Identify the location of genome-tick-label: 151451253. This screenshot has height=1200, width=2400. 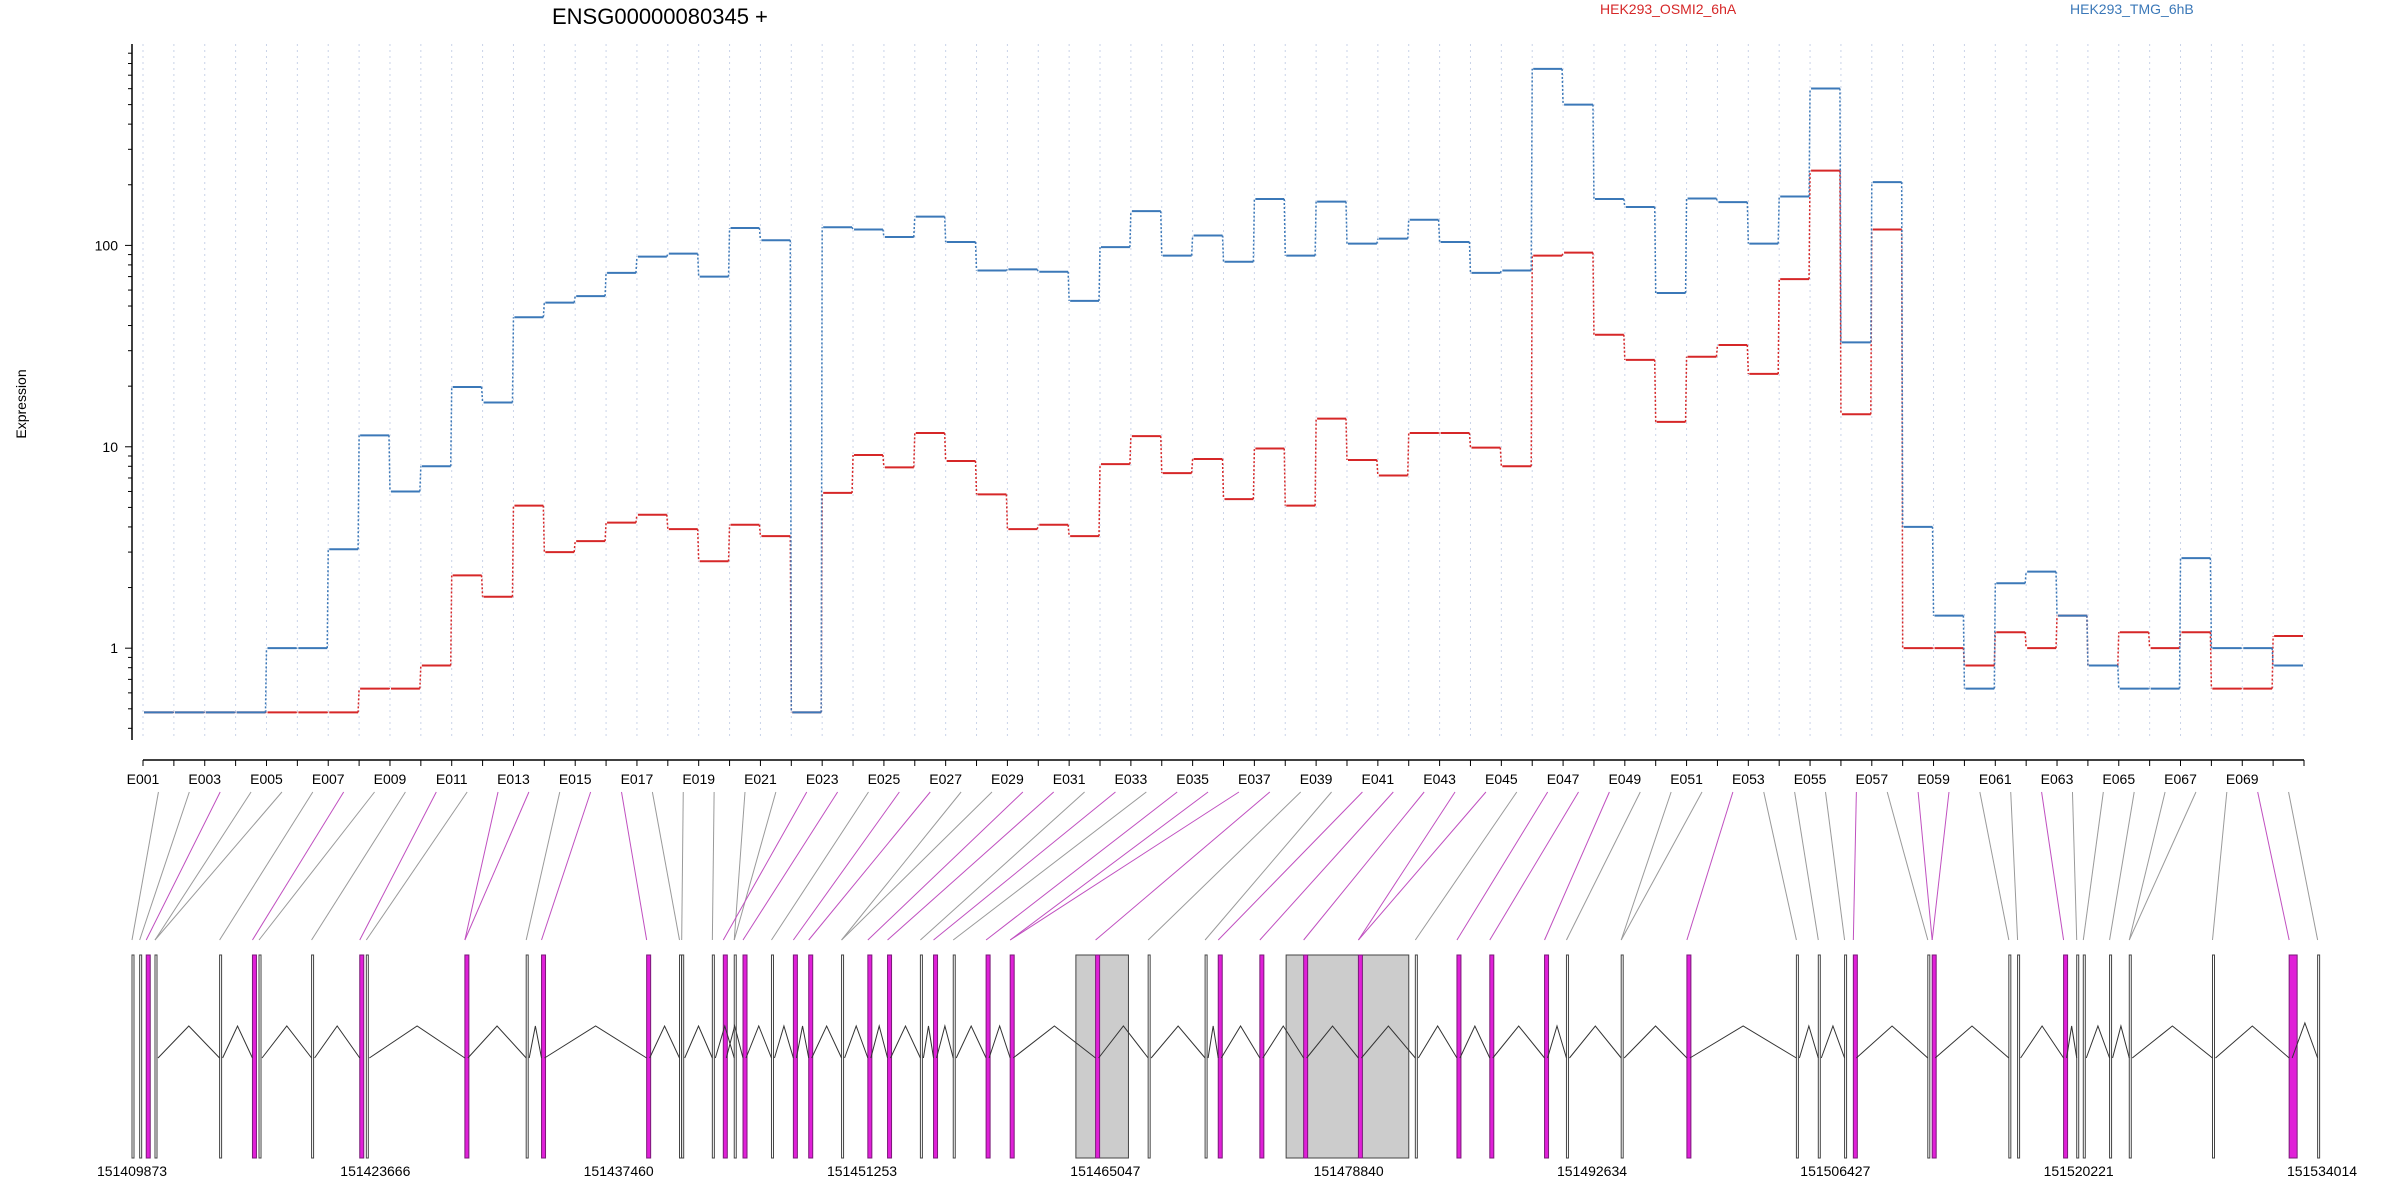
(862, 1171).